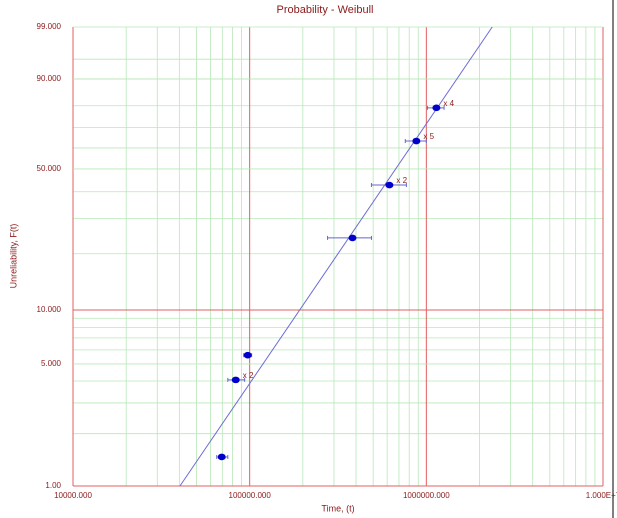  Describe the element at coordinates (49, 168) in the screenshot. I see `y-tick-label: 50.000` at that location.